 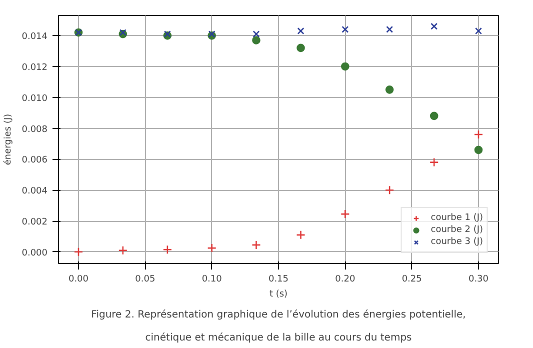 What do you see at coordinates (345, 279) in the screenshot?
I see `x-tick-label: 0.20` at bounding box center [345, 279].